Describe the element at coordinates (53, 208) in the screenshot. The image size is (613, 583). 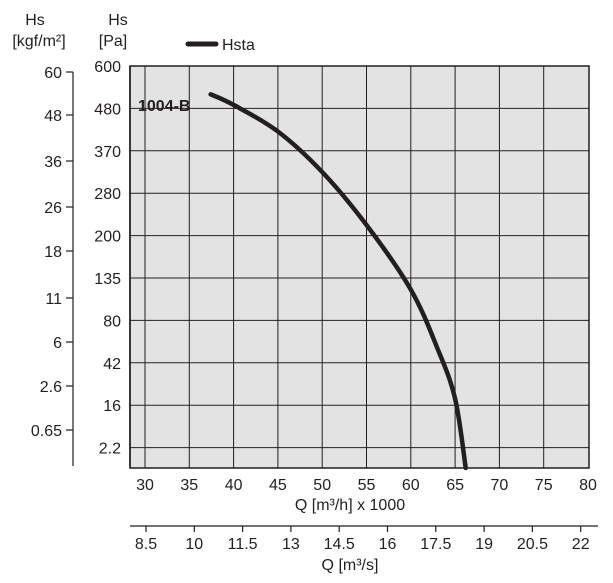
I see `kgf-tick-label: 26` at that location.